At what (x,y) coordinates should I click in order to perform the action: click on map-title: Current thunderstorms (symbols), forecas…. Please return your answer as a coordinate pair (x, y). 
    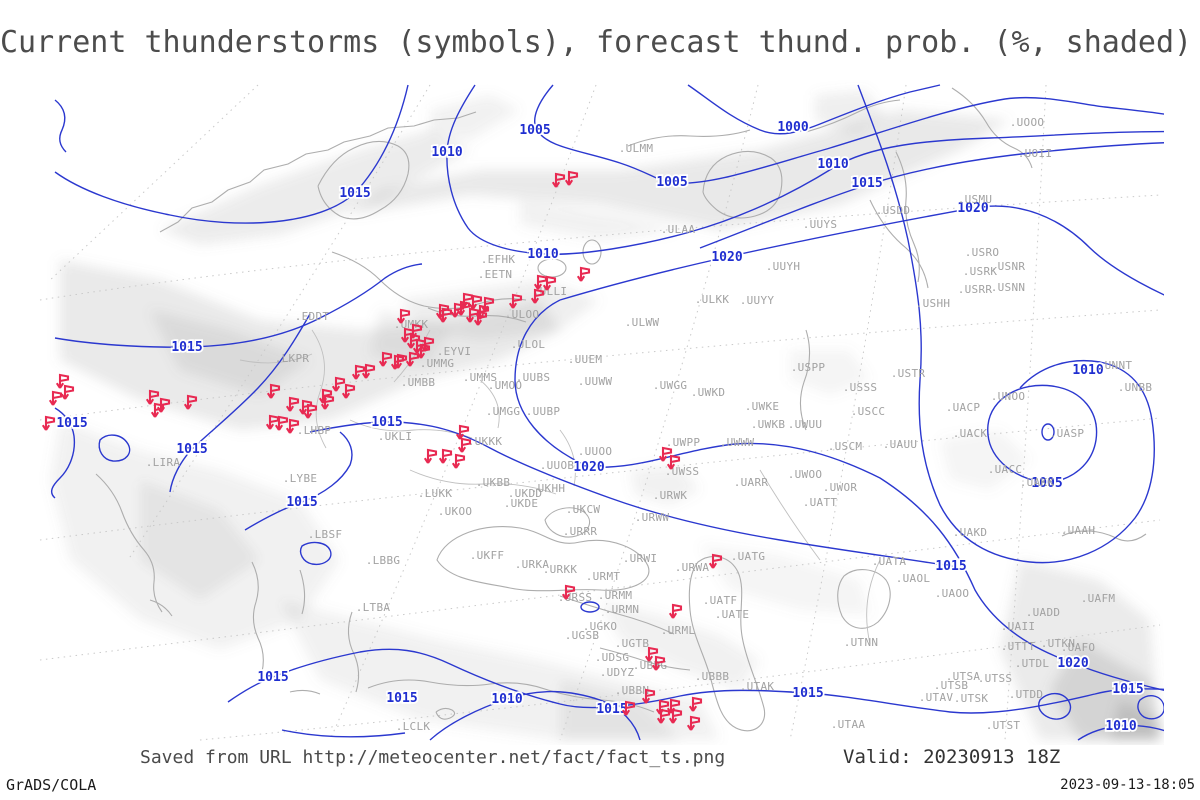
    Looking at the image, I should click on (596, 42).